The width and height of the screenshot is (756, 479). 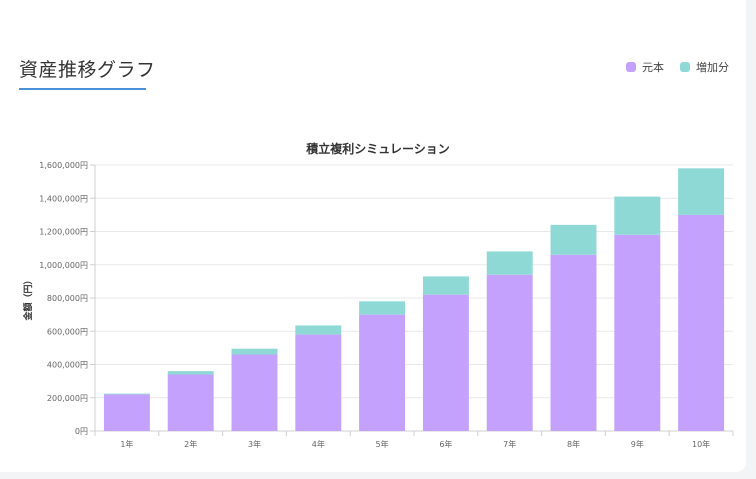 What do you see at coordinates (63, 265) in the screenshot?
I see `y-tick-label: 1,000,000円` at bounding box center [63, 265].